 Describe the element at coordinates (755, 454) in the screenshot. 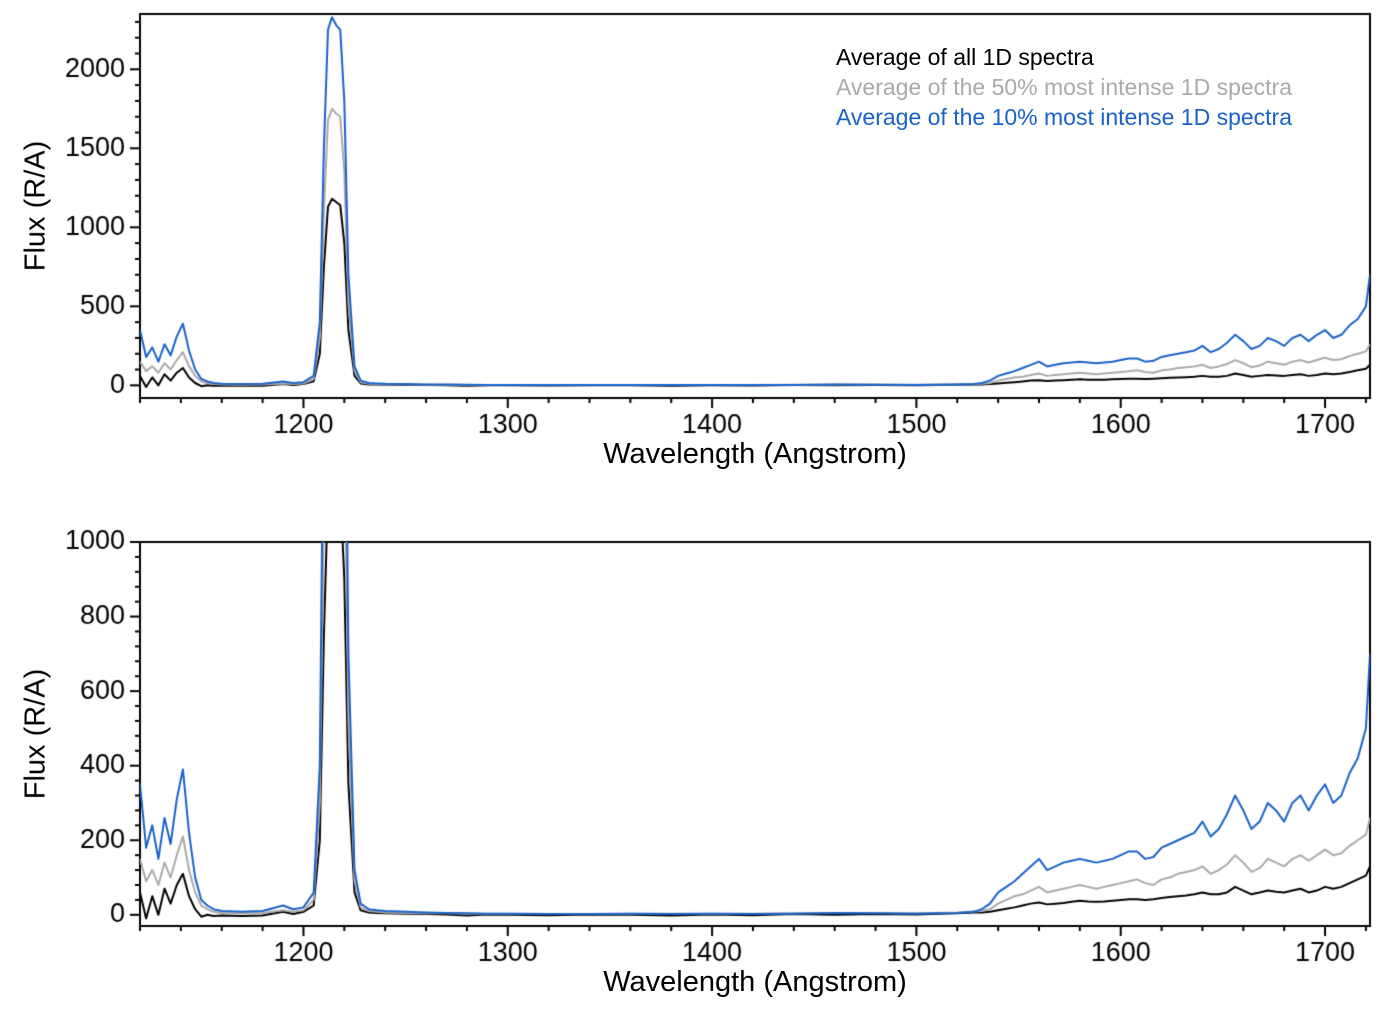

I see `top-x-axis-label: Wavelength (Angstrom)` at that location.